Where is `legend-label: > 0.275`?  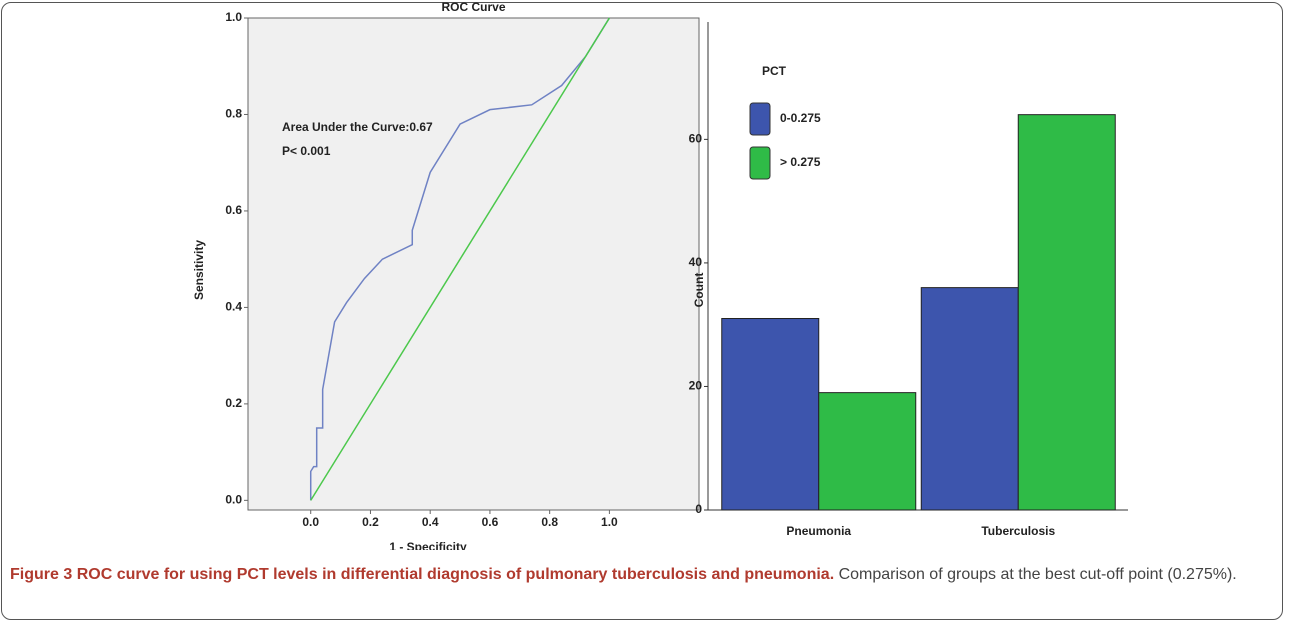 legend-label: > 0.275 is located at coordinates (800, 162).